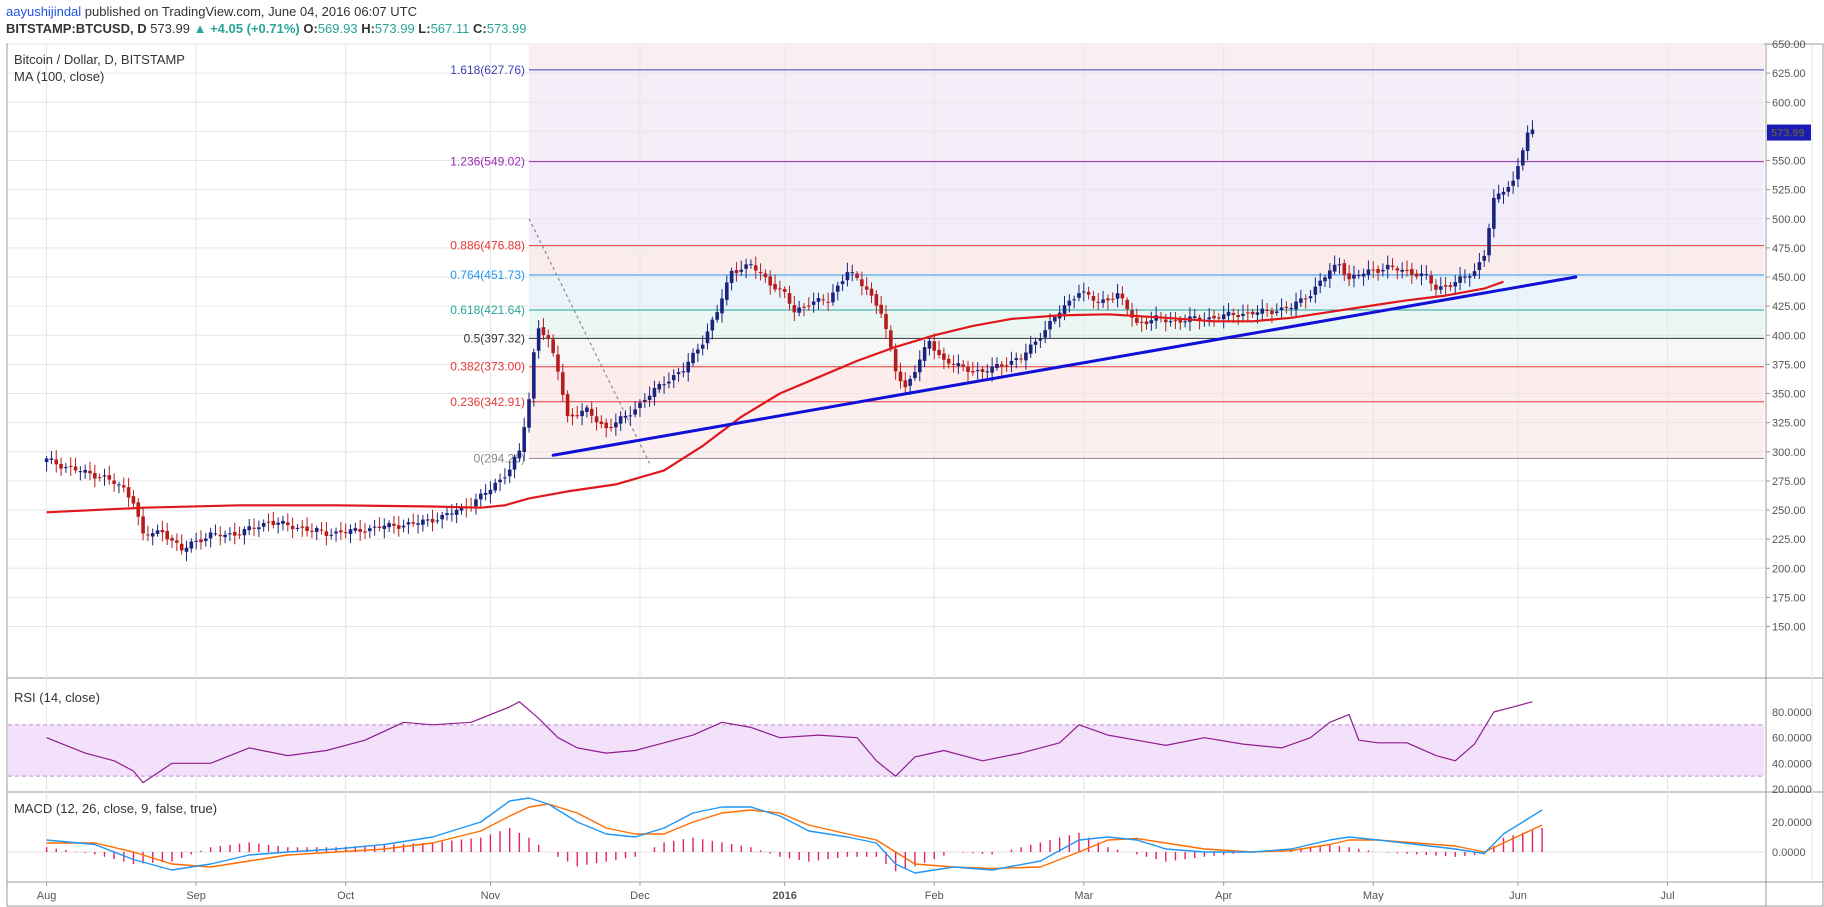 This screenshot has width=1824, height=907. Describe the element at coordinates (1789, 853) in the screenshot. I see `macd-tick-label: 0.0000` at that location.